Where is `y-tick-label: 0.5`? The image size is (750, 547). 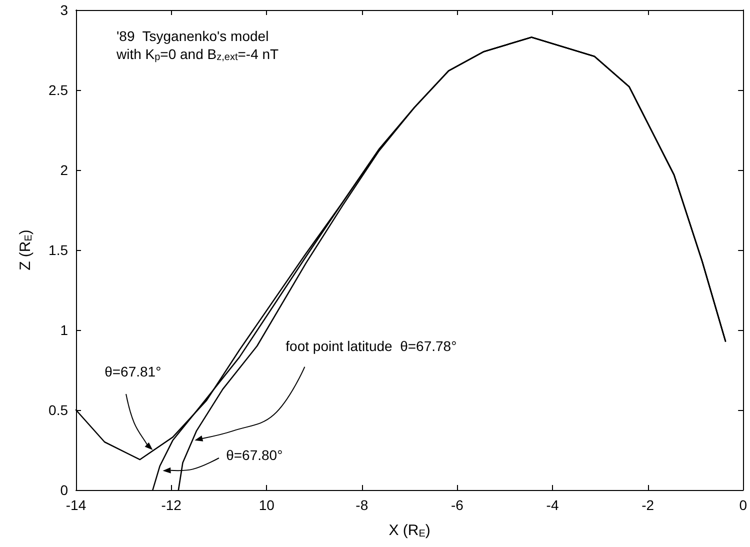
y-tick-label: 0.5 is located at coordinates (58, 410).